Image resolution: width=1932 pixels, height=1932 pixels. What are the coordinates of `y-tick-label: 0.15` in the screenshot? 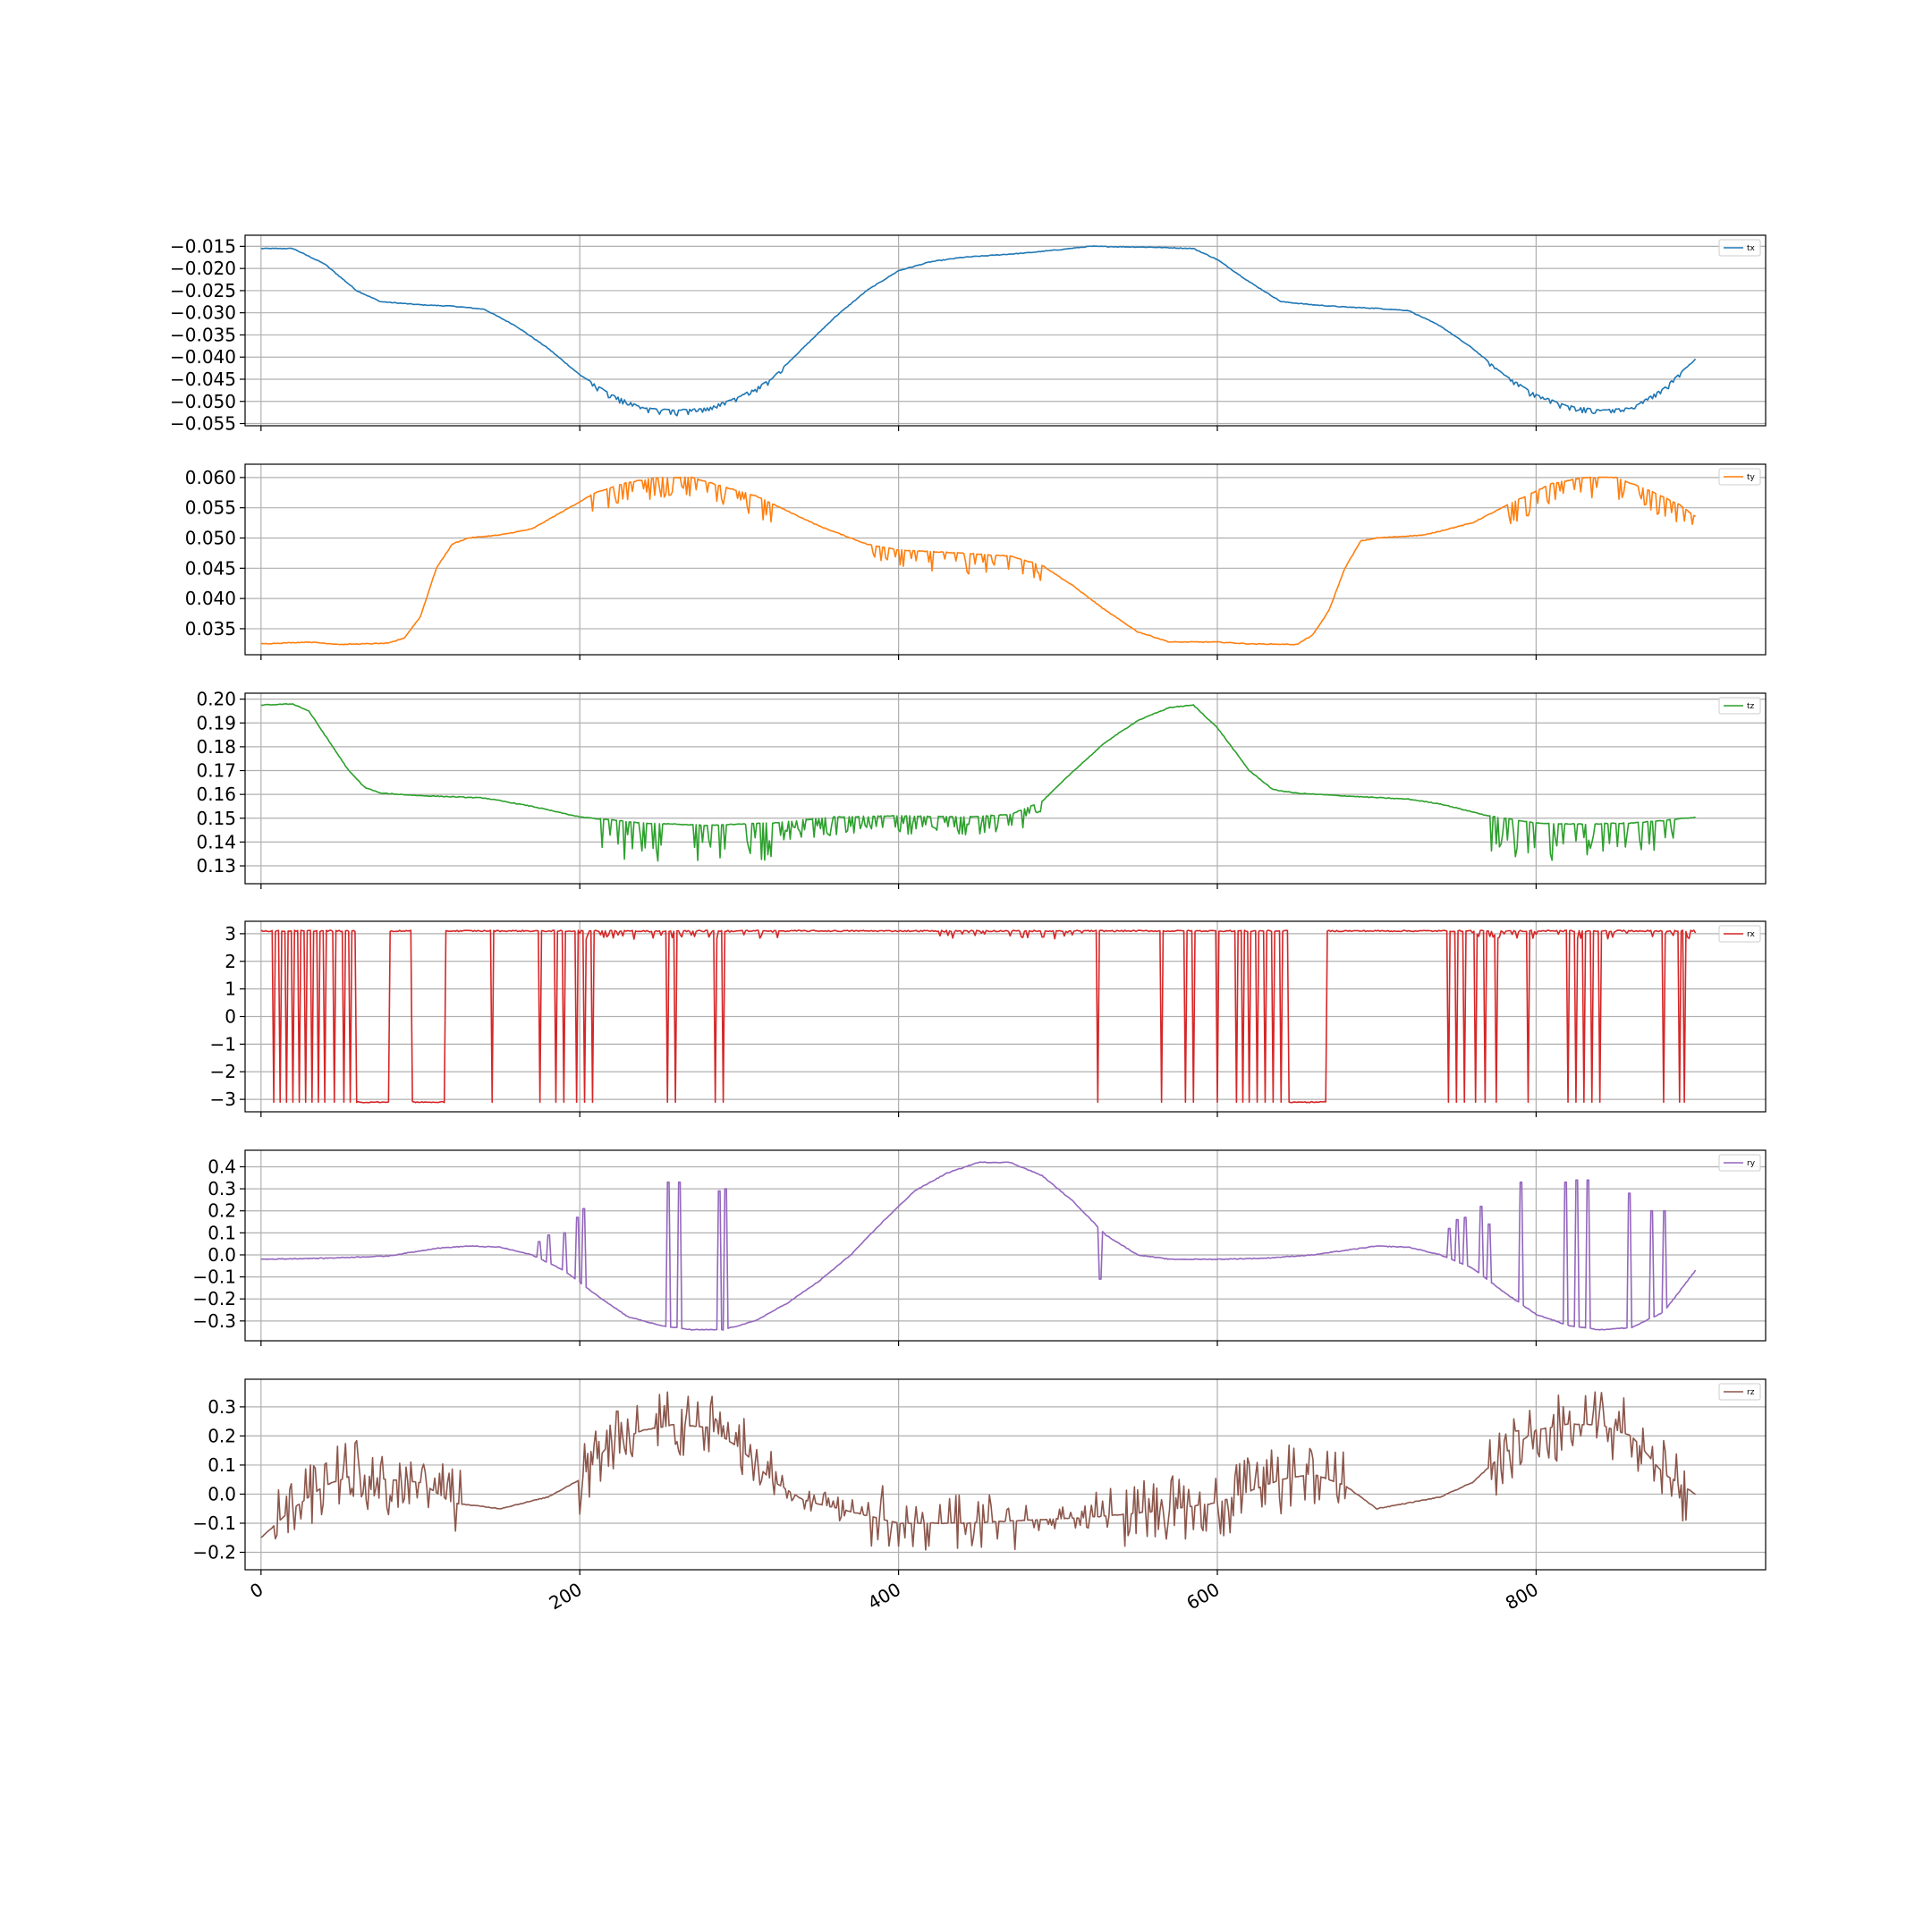 It's located at (216, 818).